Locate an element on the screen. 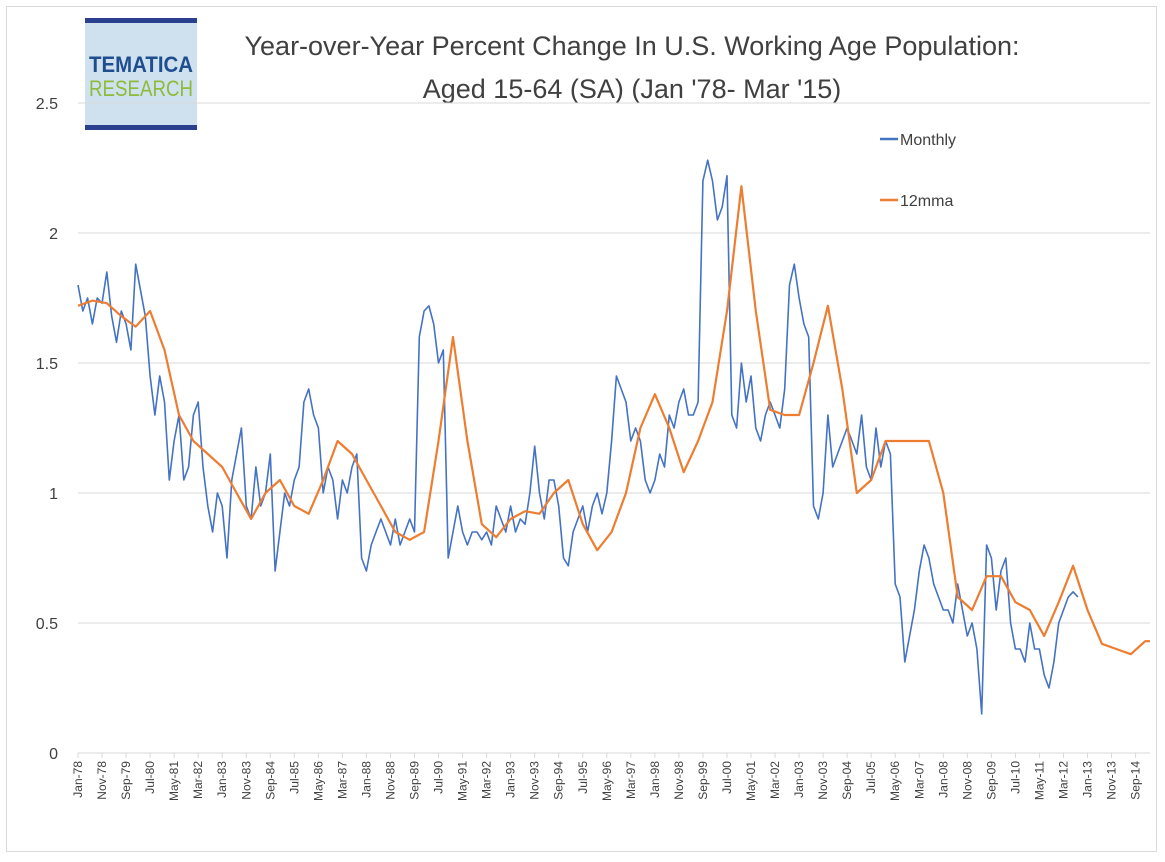 This screenshot has width=1165, height=862. x-tick-label: Mar-12 is located at coordinates (1063, 780).